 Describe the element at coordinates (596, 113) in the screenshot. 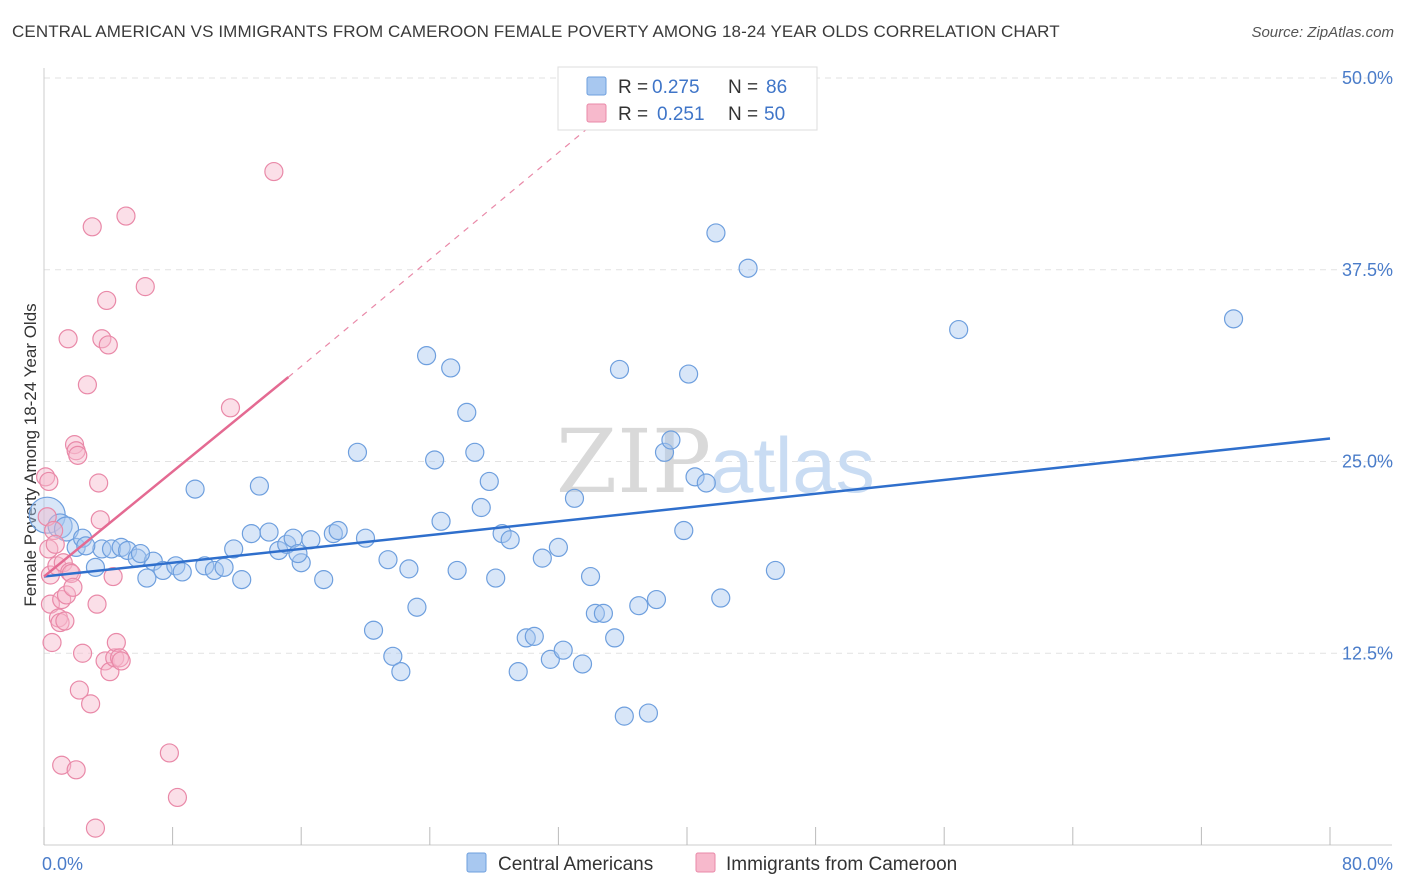

I see `legend-swatch-pink` at that location.